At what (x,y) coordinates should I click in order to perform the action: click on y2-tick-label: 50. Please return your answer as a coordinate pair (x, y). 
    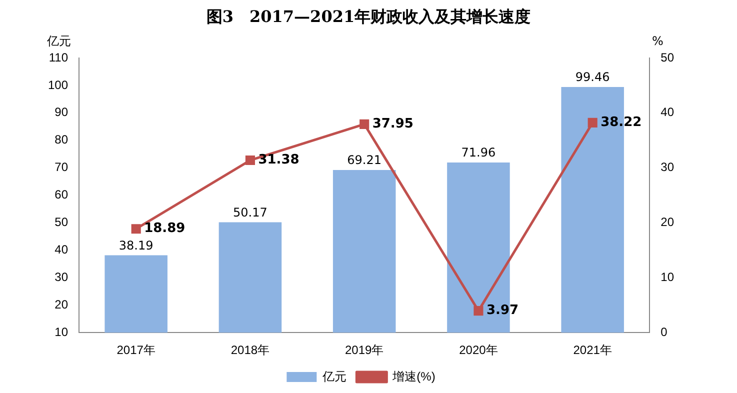
    Looking at the image, I should click on (667, 57).